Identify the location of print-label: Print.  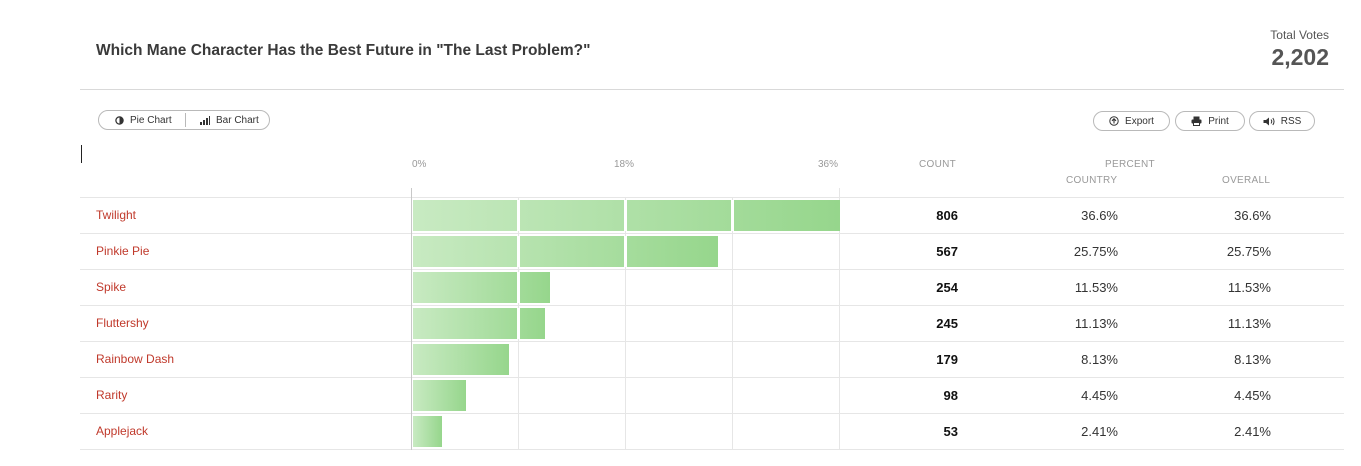
(1218, 121).